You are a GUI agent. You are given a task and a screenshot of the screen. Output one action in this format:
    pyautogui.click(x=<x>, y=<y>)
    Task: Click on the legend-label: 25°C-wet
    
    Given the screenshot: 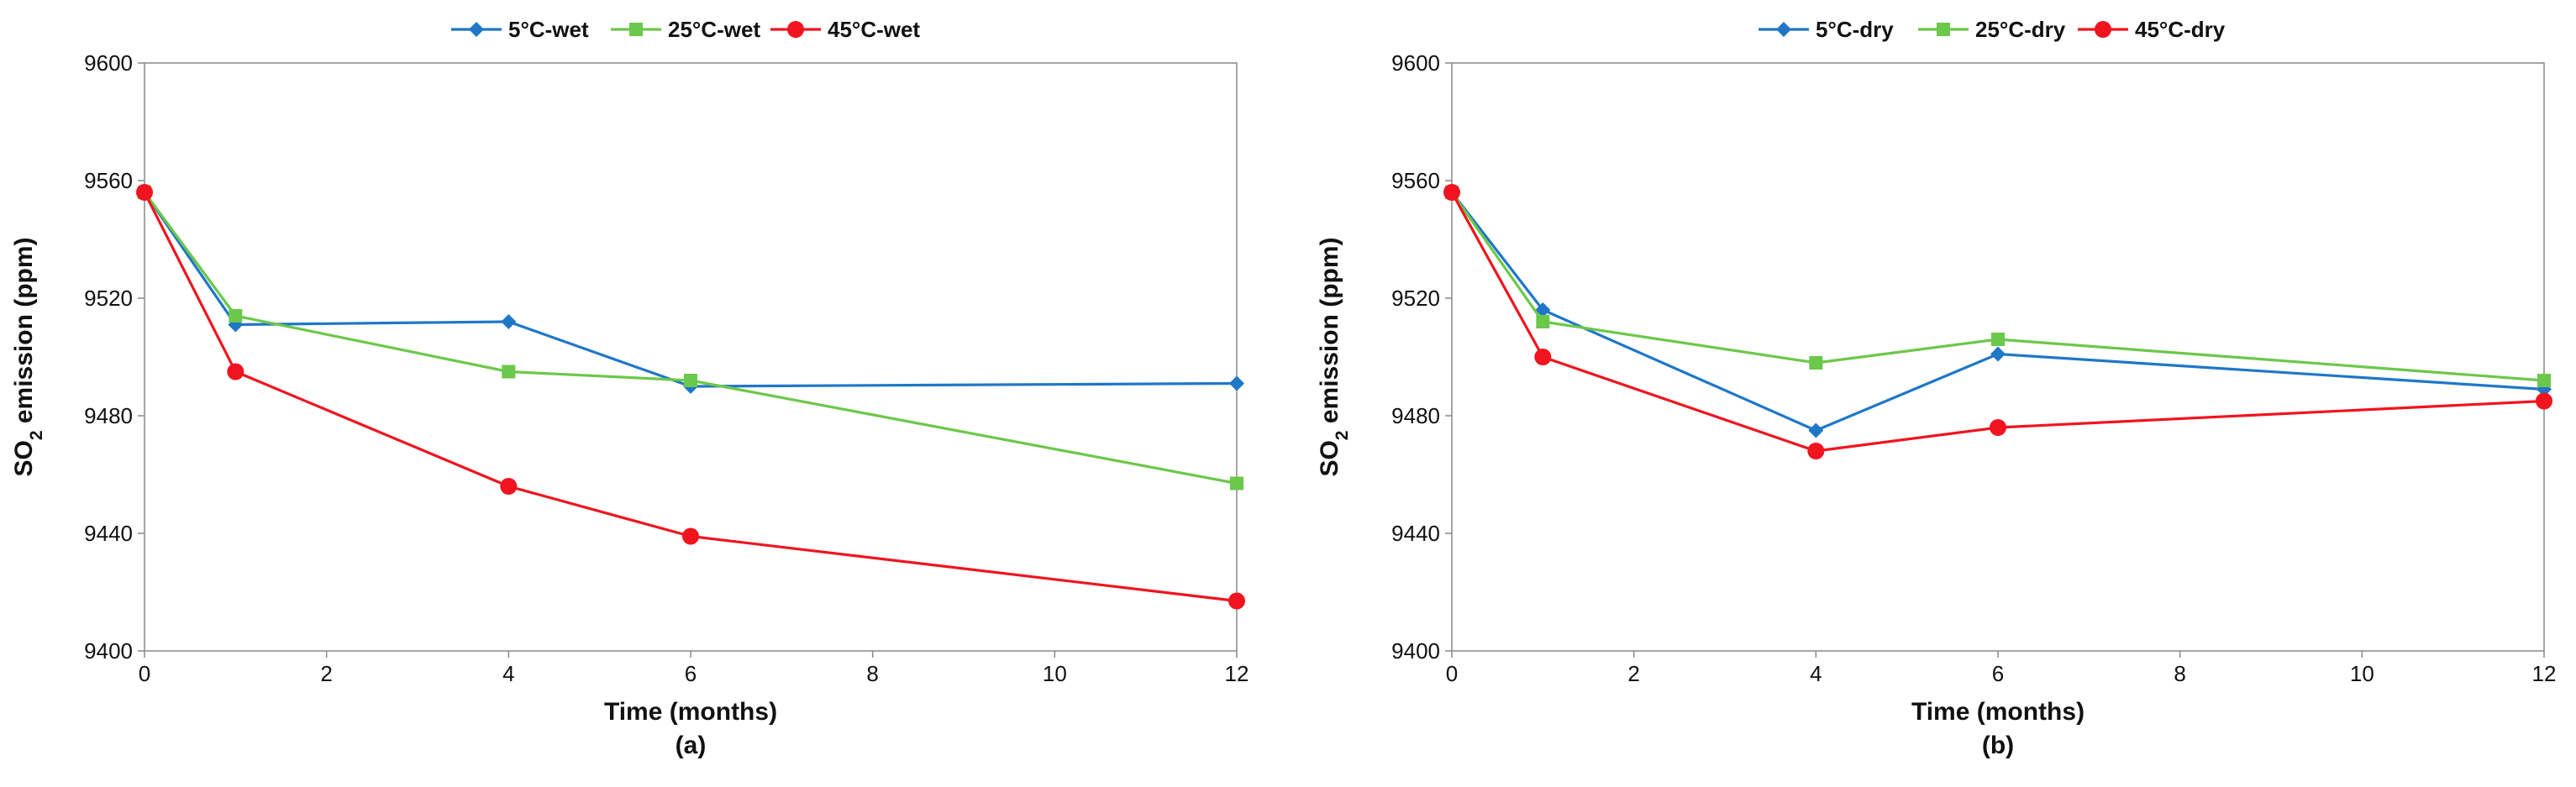 What is the action you would take?
    pyautogui.click(x=714, y=29)
    